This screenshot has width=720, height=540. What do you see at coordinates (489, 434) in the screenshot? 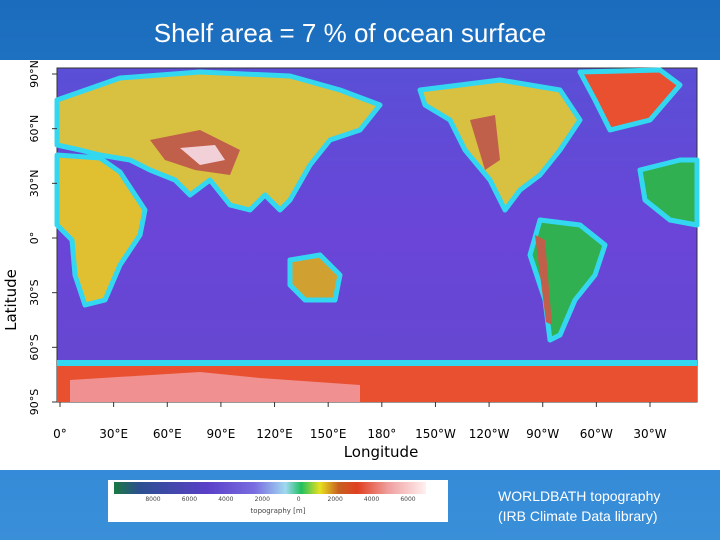
I see `lon-tick-label: 120°W` at bounding box center [489, 434].